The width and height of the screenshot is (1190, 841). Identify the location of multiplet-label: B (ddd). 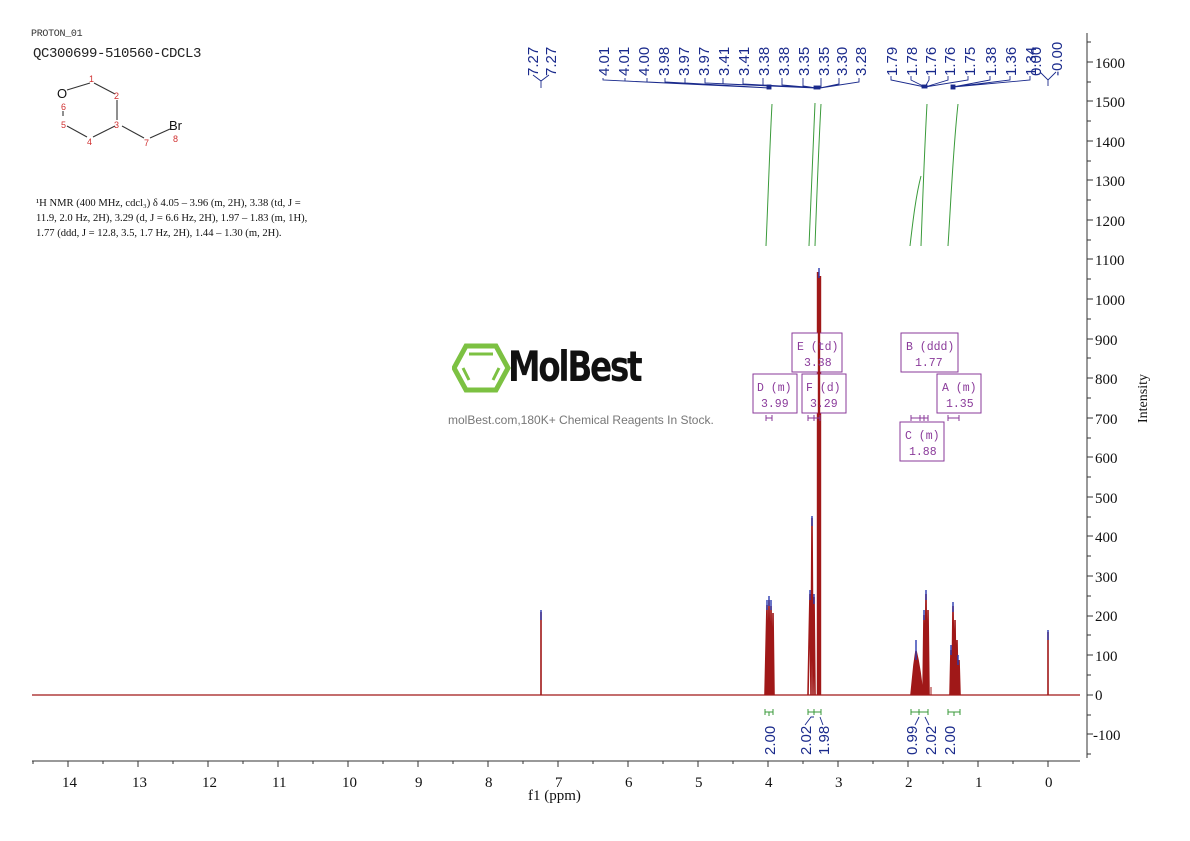
(930, 347).